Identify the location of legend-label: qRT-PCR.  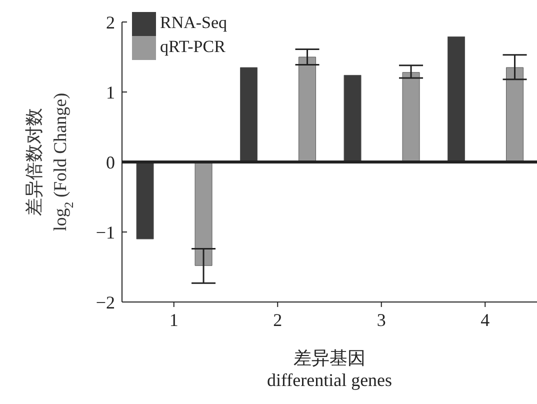
(193, 46).